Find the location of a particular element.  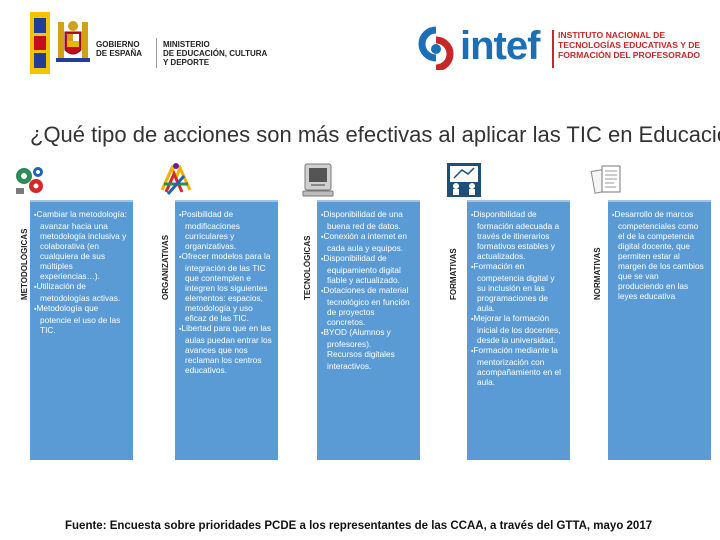

intef-mark-icon is located at coordinates (436, 48).